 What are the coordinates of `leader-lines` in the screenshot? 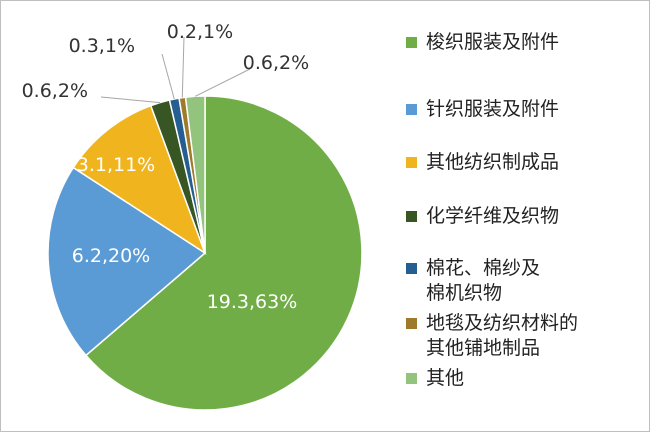 It's located at (175, 70).